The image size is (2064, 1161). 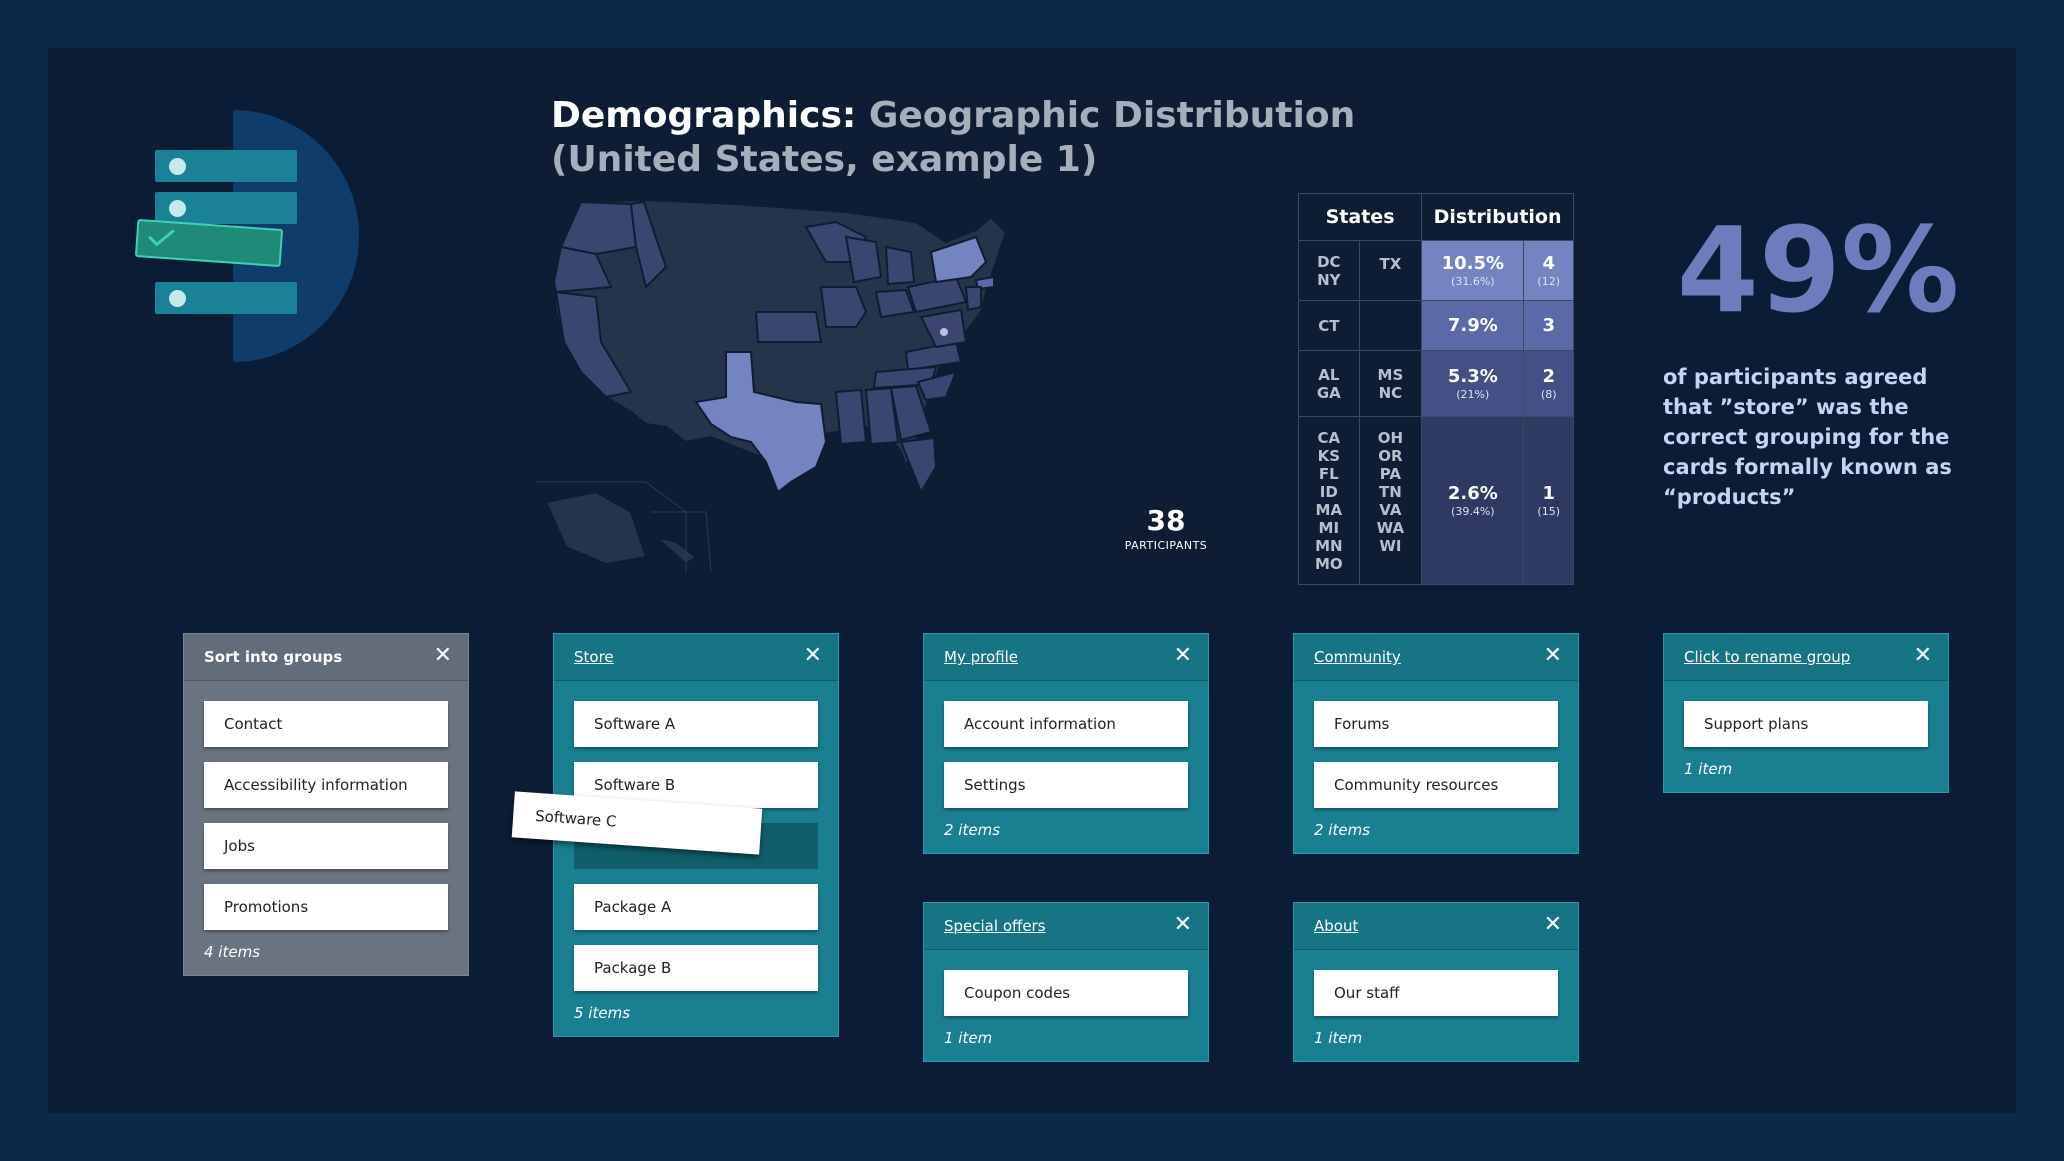 I want to click on count-cell: 2 (8), so click(x=1548, y=383).